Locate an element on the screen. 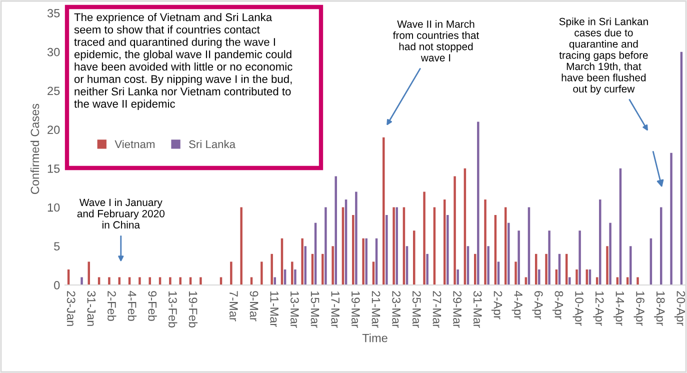  legend-label: Vietnam is located at coordinates (134, 144).